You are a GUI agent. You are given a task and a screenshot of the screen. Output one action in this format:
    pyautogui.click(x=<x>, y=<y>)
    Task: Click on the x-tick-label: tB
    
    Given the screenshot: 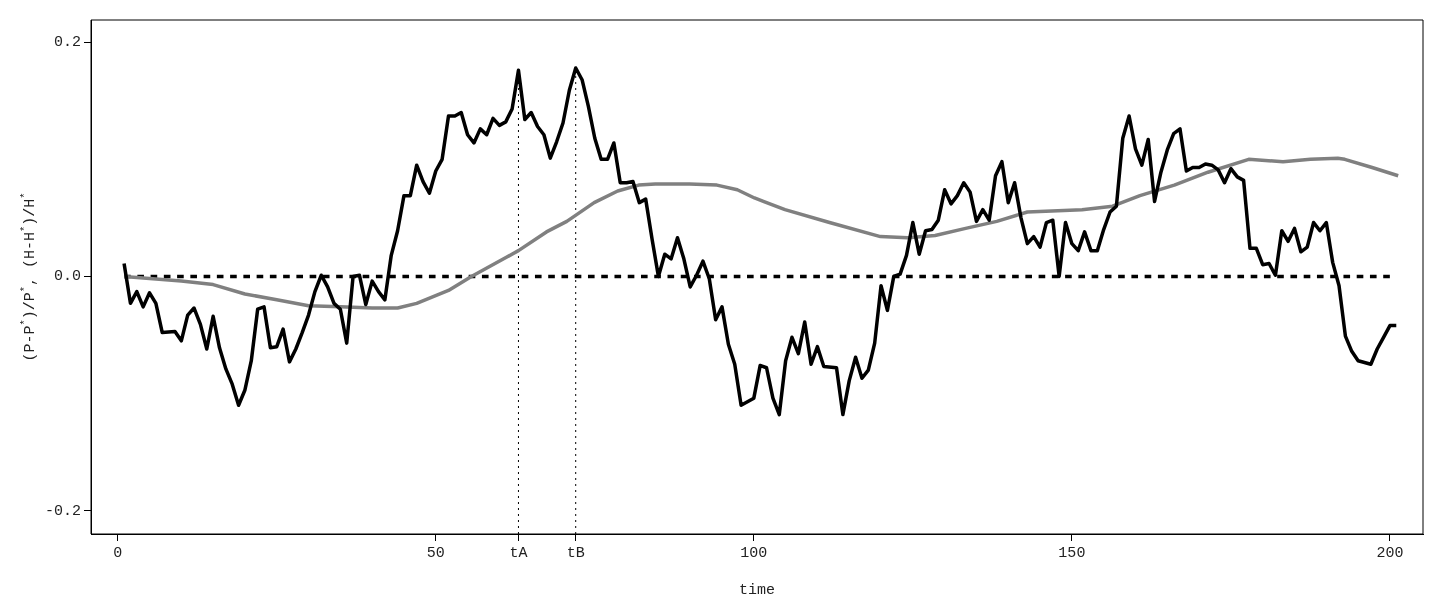 What is the action you would take?
    pyautogui.click(x=575, y=553)
    